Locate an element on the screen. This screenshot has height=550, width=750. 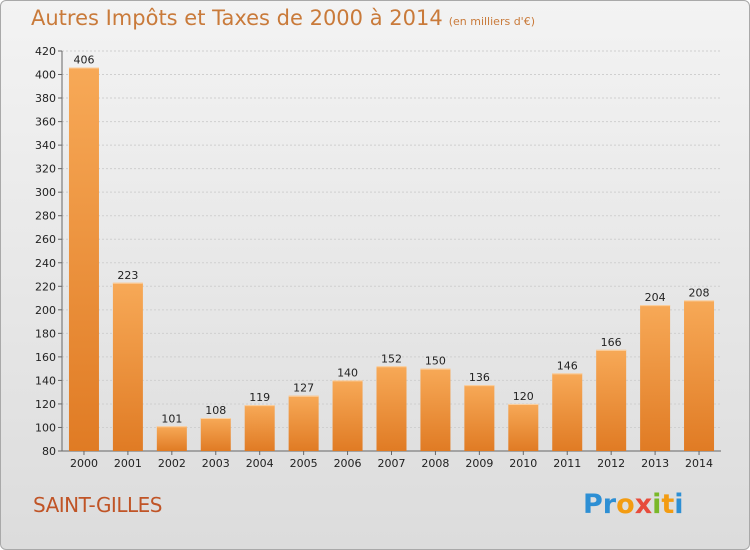
bar-value-label: 406 is located at coordinates (83, 59).